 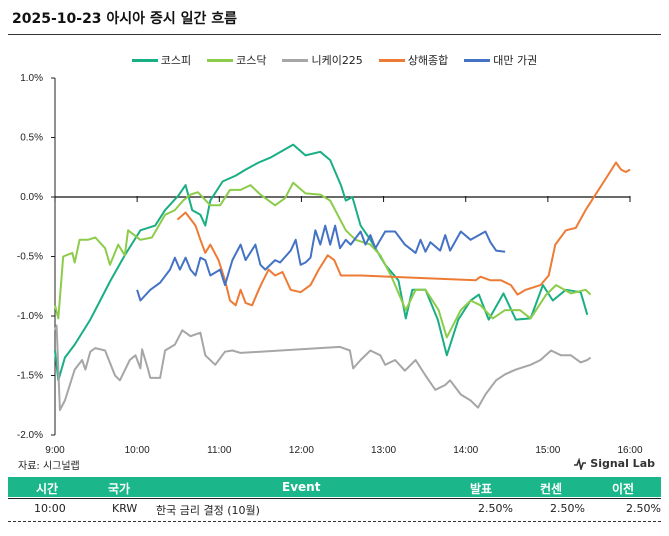 What do you see at coordinates (580, 463) in the screenshot?
I see `pulse-icon` at bounding box center [580, 463].